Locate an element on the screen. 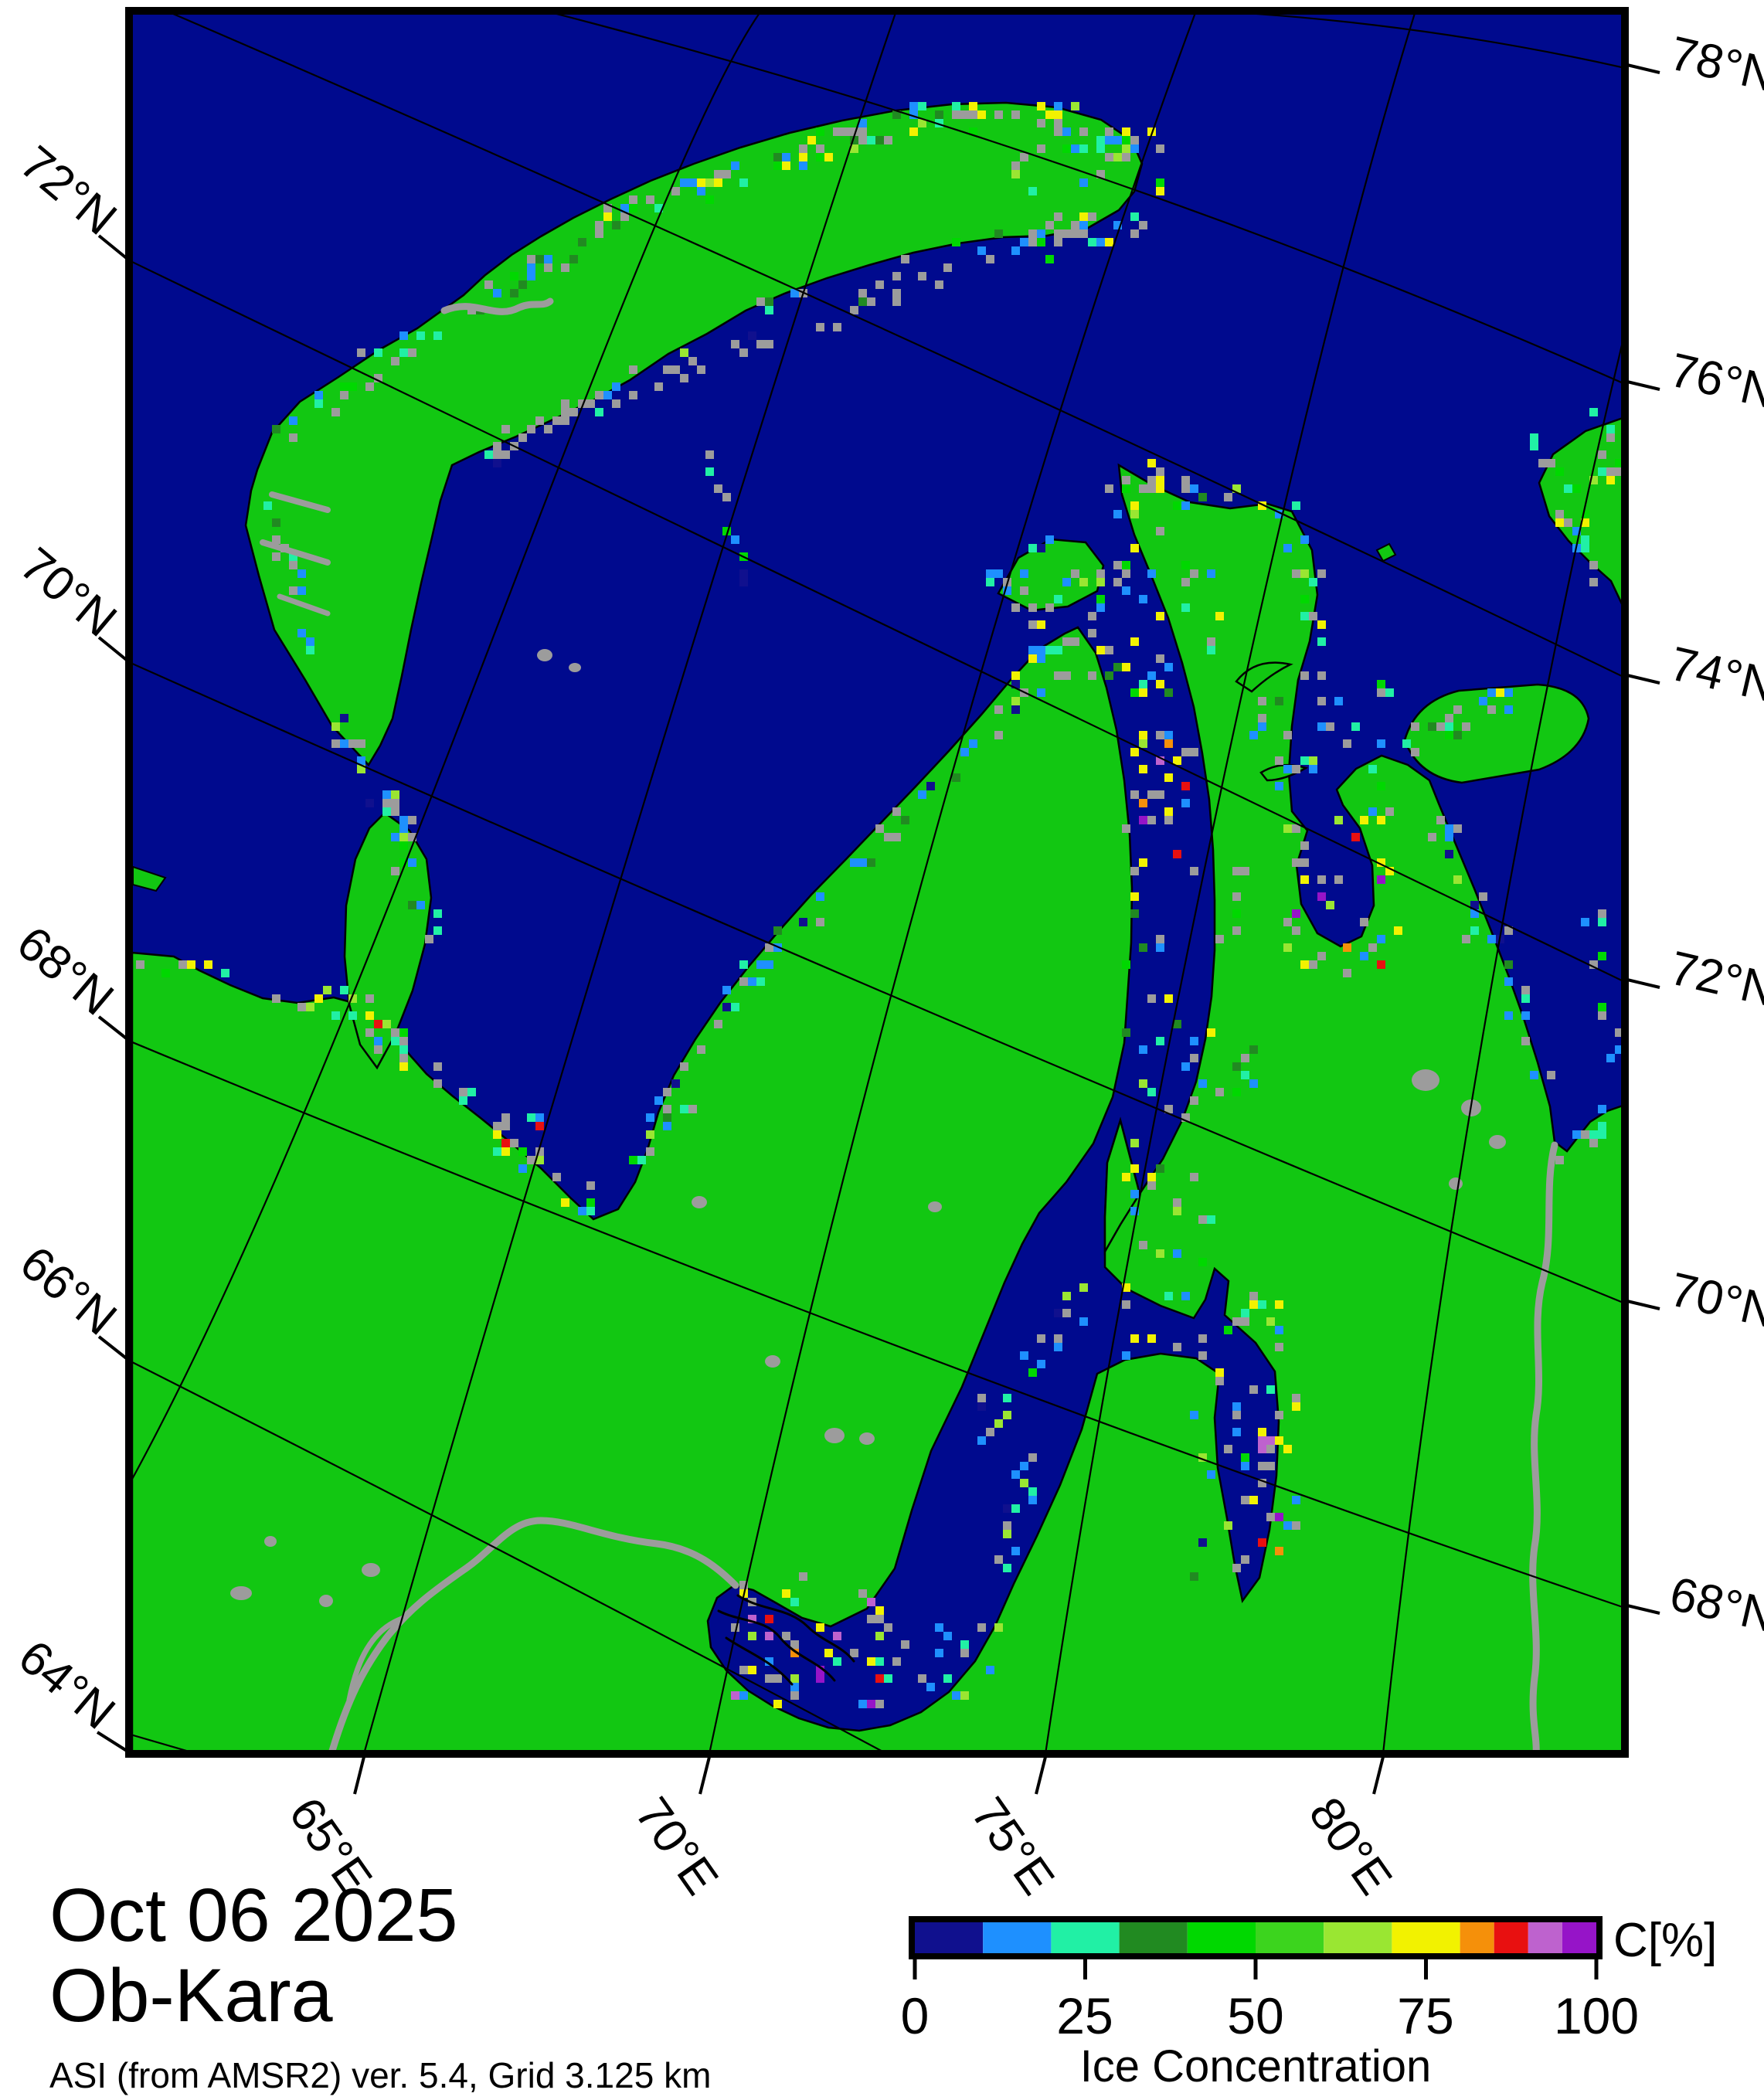 The image size is (1764, 2100). lat-label-right-72n: 72°N is located at coordinates (1714, 979).